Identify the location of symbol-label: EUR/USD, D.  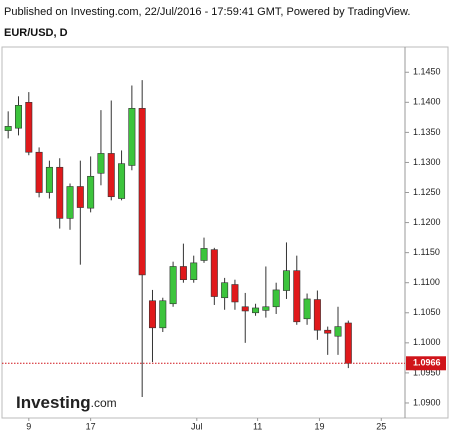
(36, 33).